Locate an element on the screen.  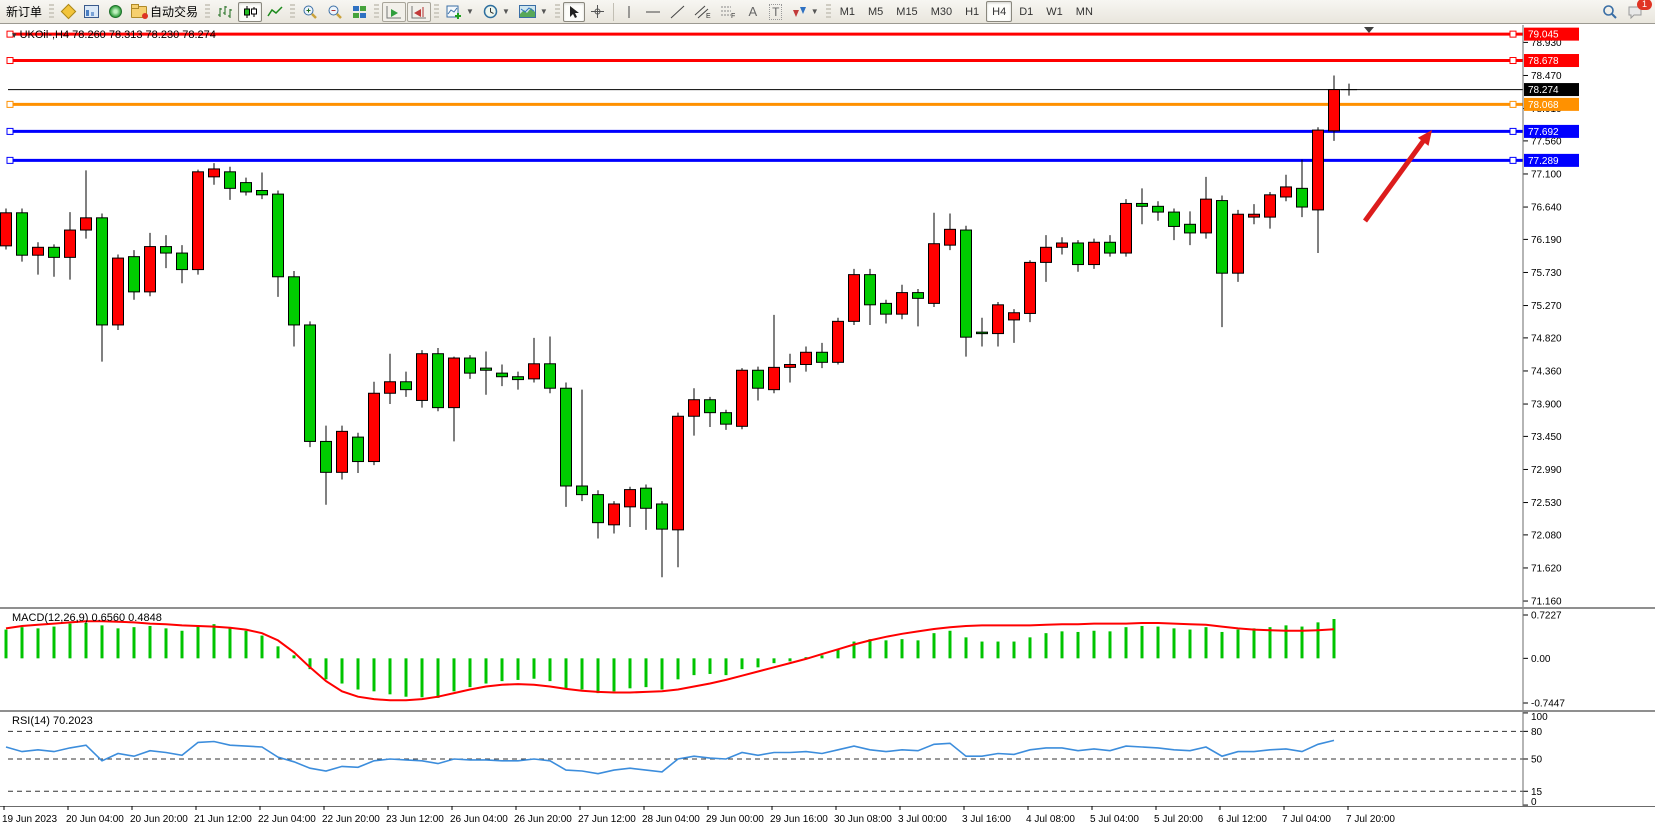
macd-tick-label: -0.7447 is located at coordinates (1548, 704).